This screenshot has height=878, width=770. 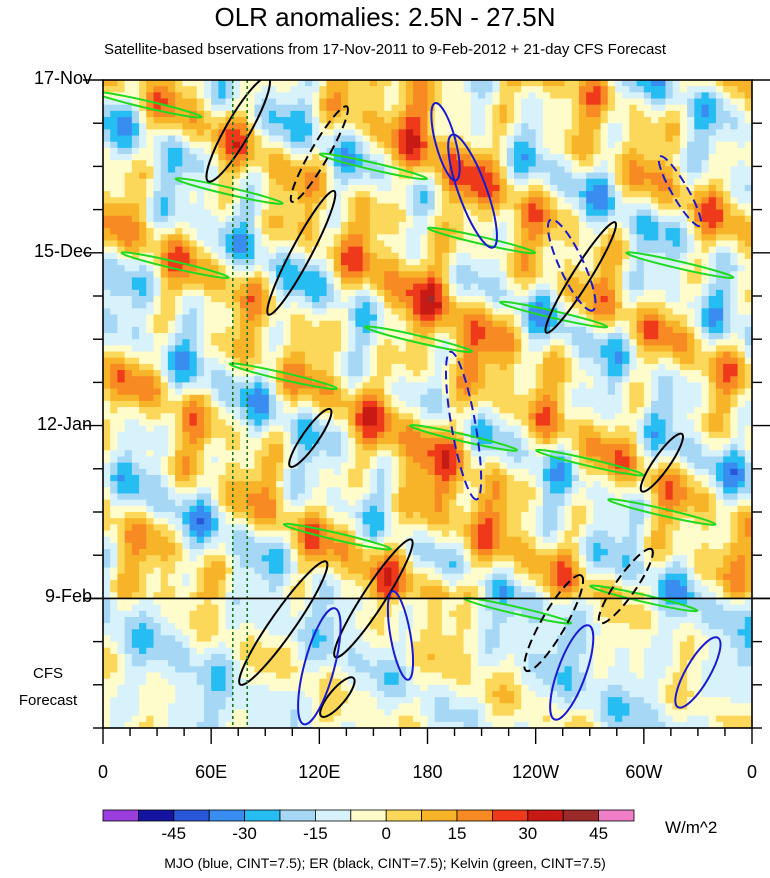 I want to click on x-tick-label: 60E, so click(x=211, y=772).